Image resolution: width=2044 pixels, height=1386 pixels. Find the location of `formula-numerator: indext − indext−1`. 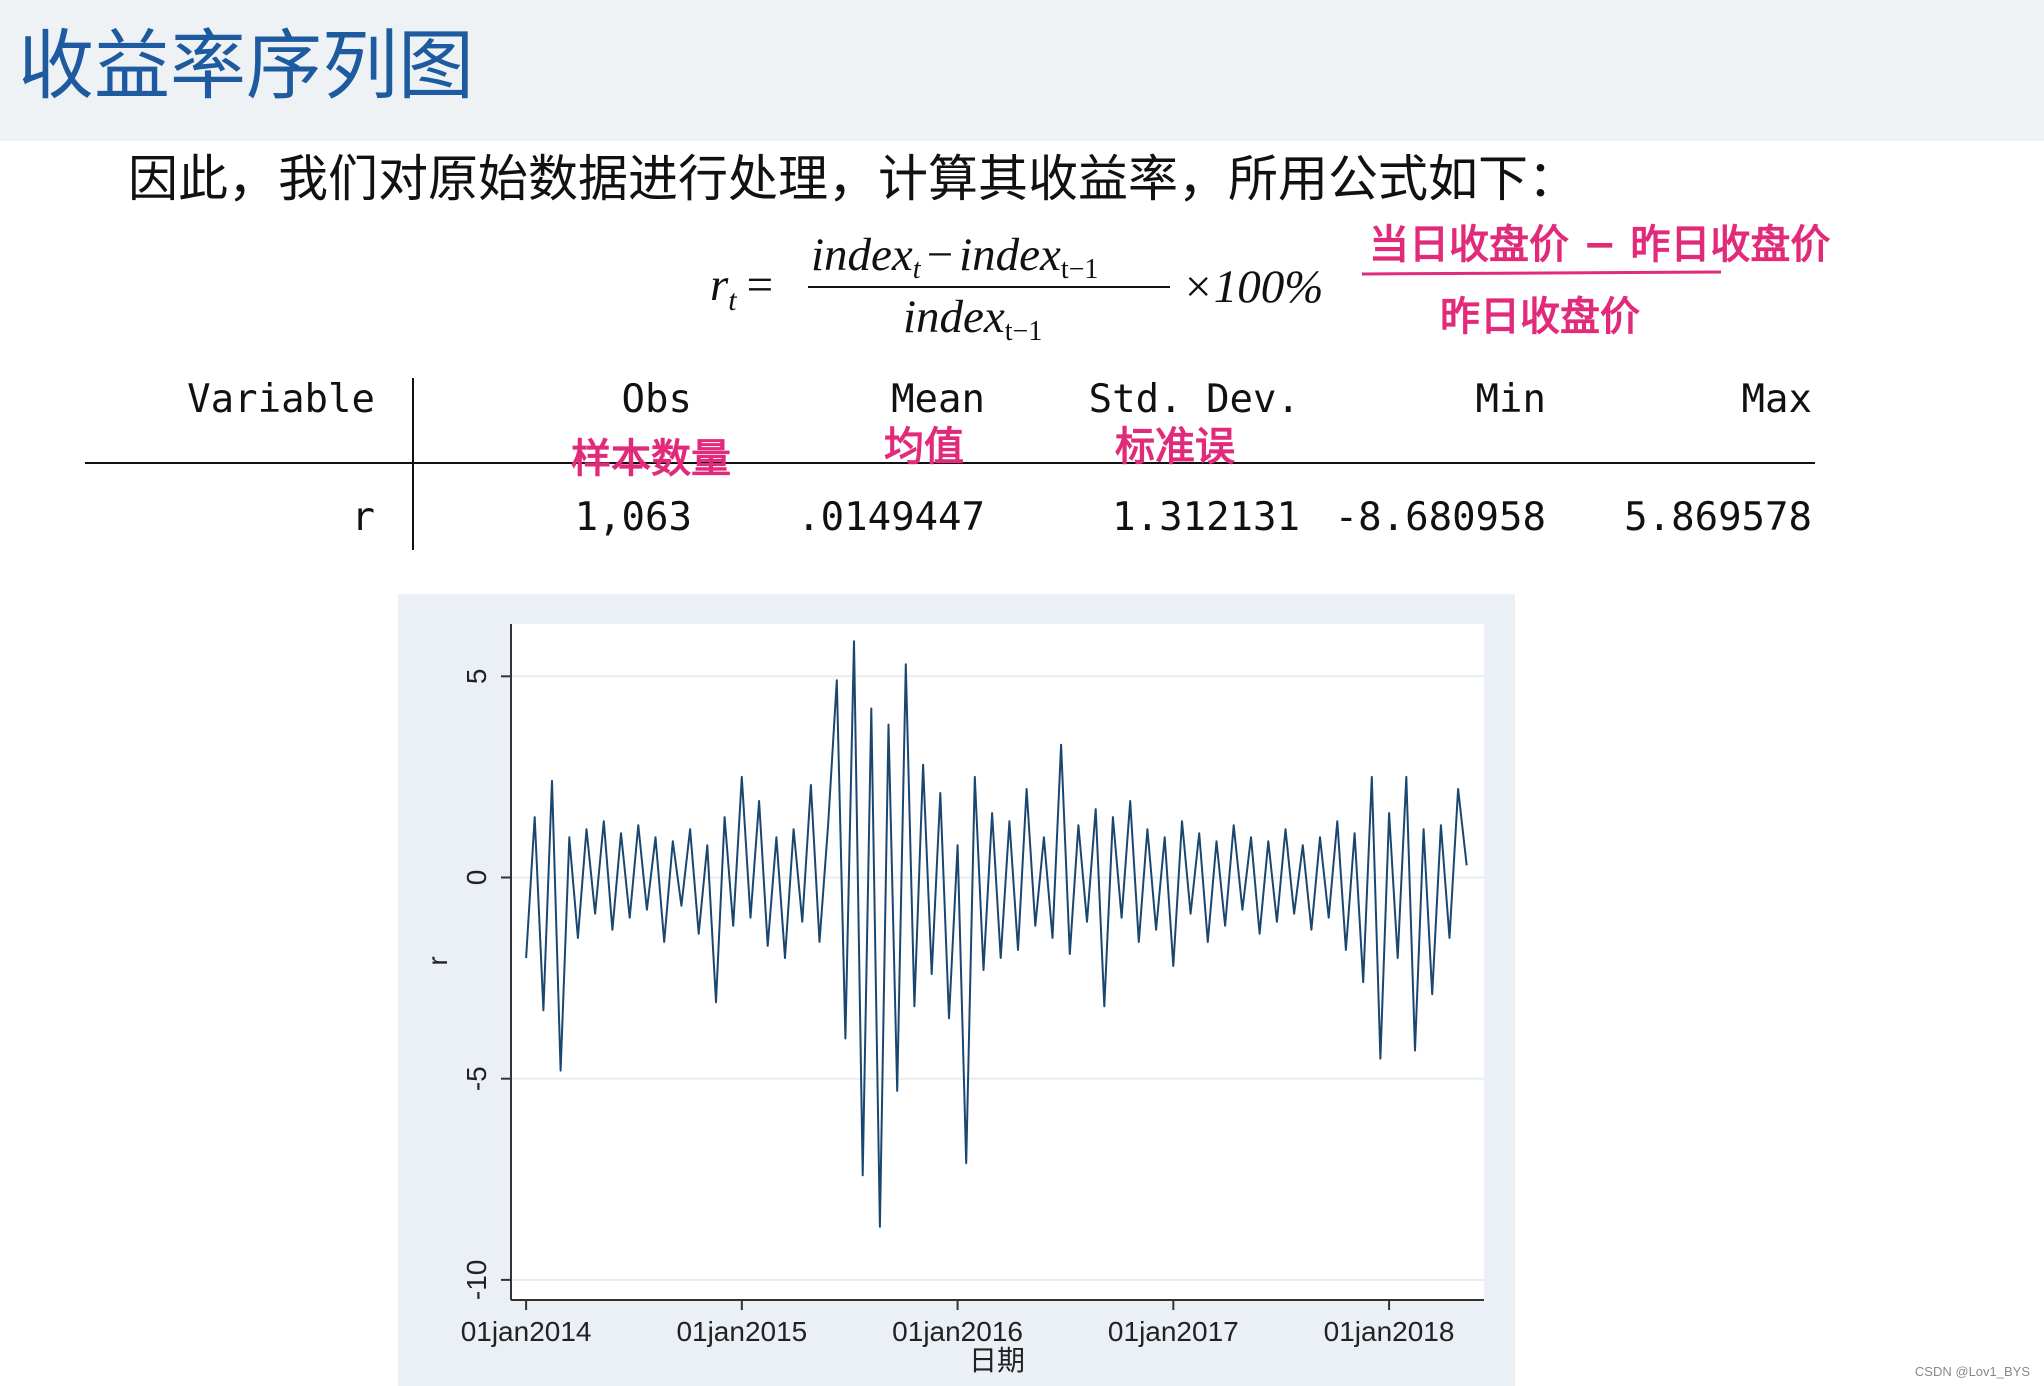

formula-numerator: indext − indext−1 is located at coordinates (954, 257).